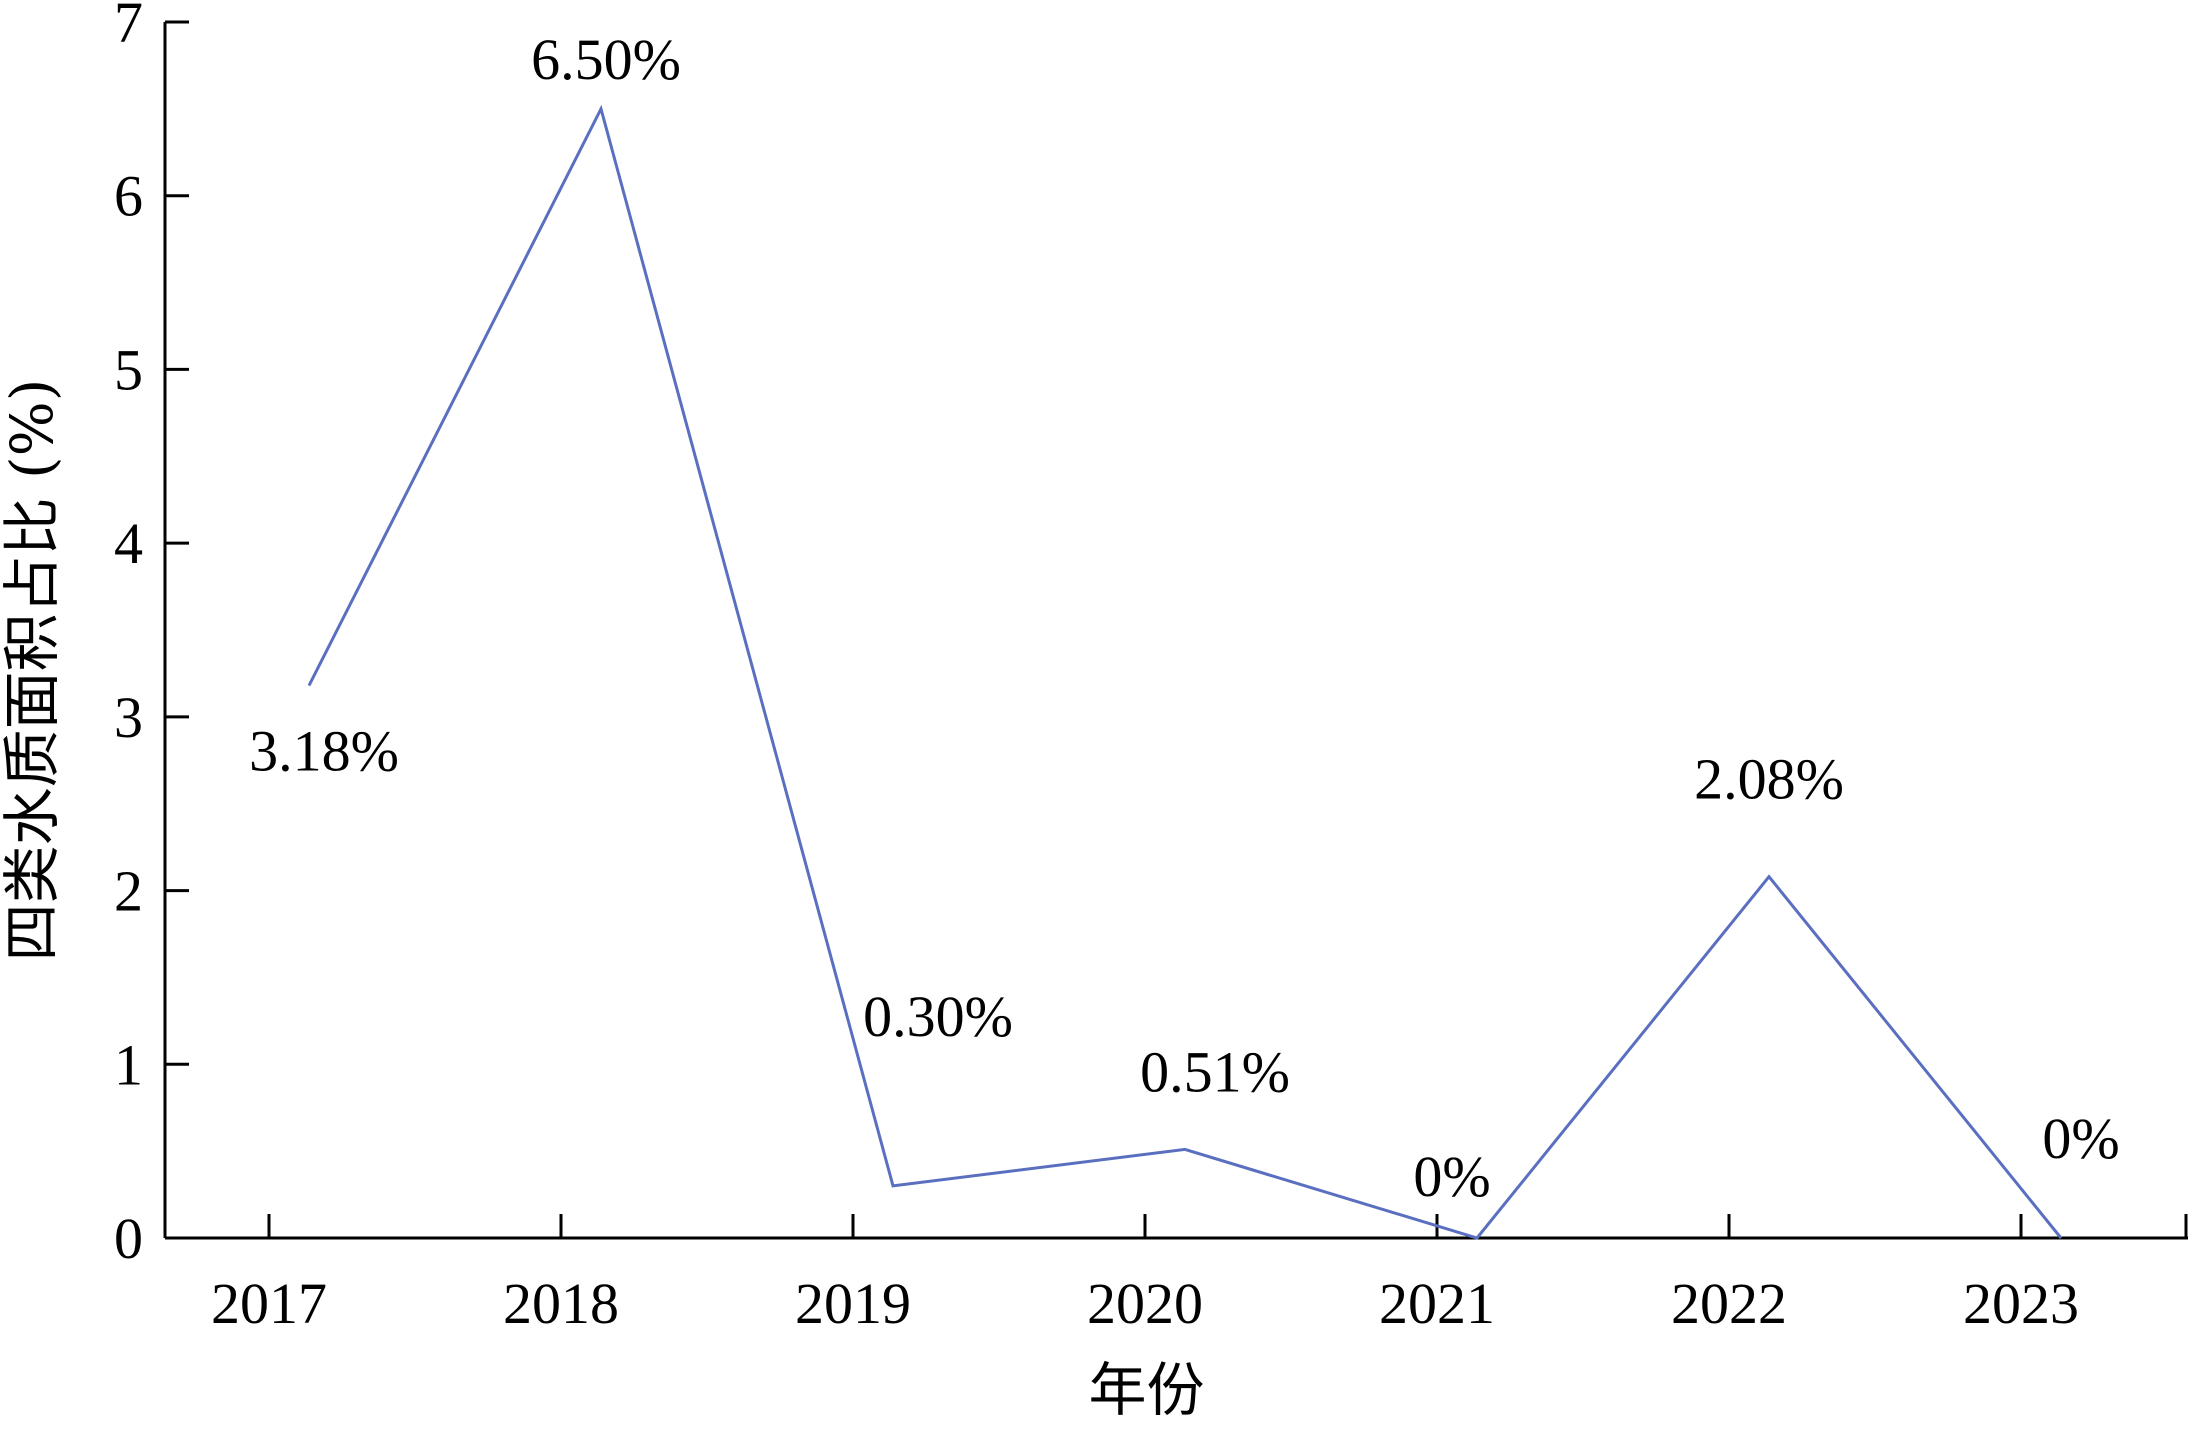 The width and height of the screenshot is (2194, 1431). What do you see at coordinates (853, 1303) in the screenshot?
I see `x-tick-label: 2019` at bounding box center [853, 1303].